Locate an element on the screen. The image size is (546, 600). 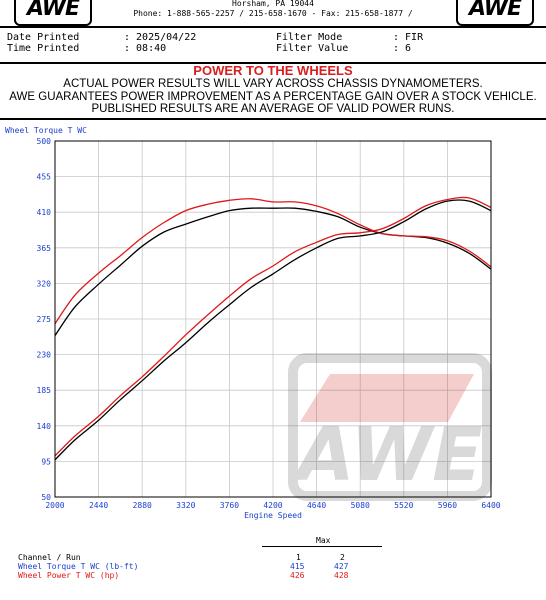
time-label: Time Printed is located at coordinates (43, 48).